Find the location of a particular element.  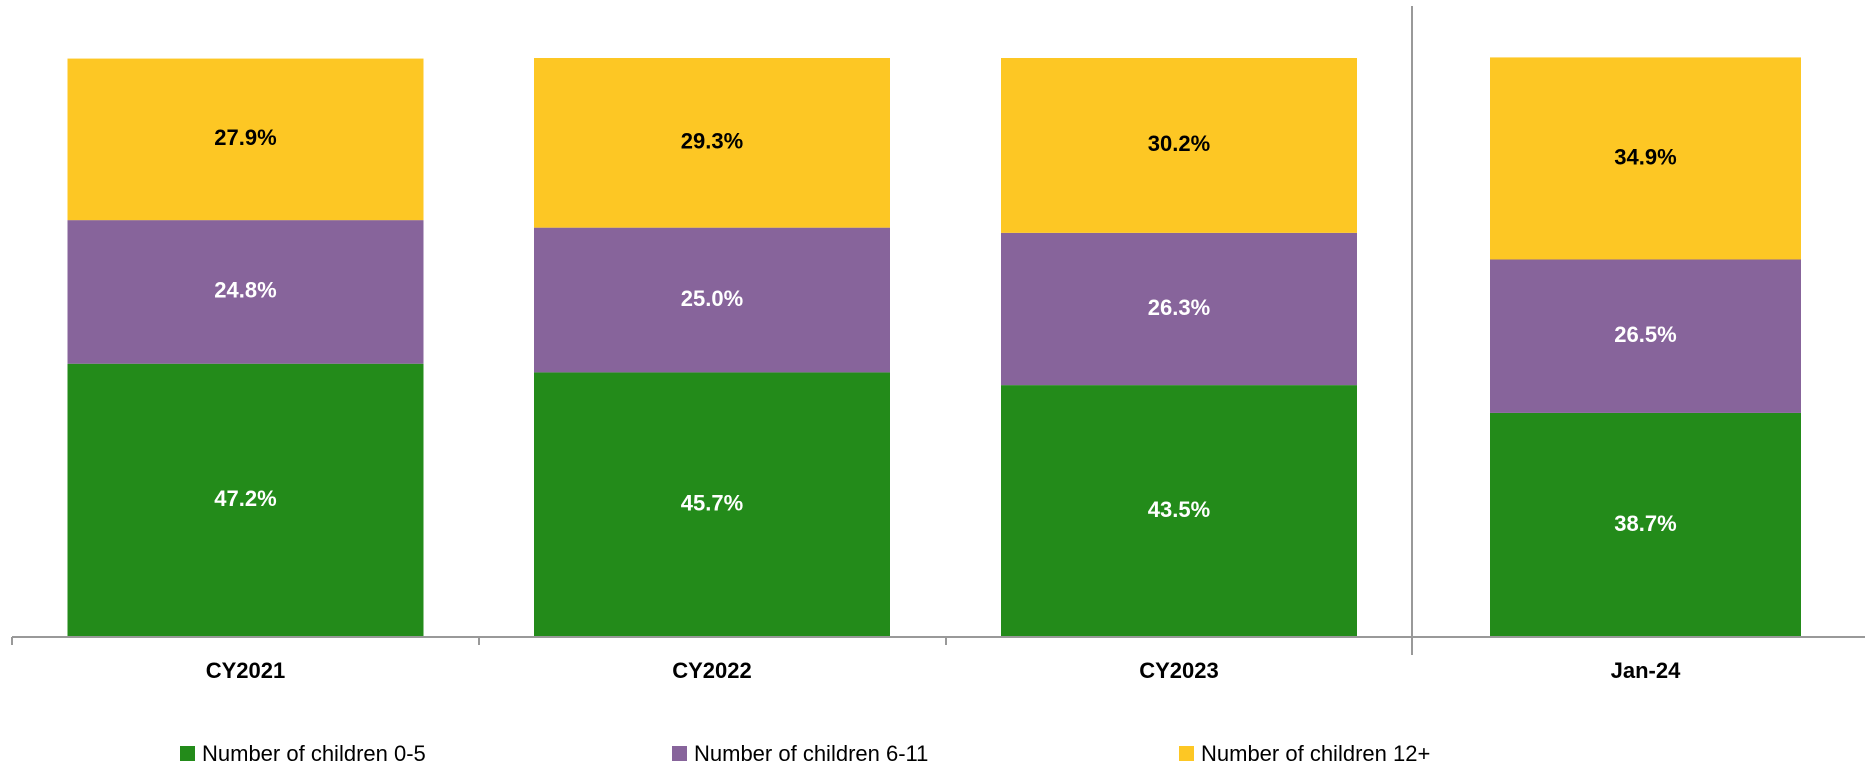

data-label: 30.2% is located at coordinates (1179, 143).